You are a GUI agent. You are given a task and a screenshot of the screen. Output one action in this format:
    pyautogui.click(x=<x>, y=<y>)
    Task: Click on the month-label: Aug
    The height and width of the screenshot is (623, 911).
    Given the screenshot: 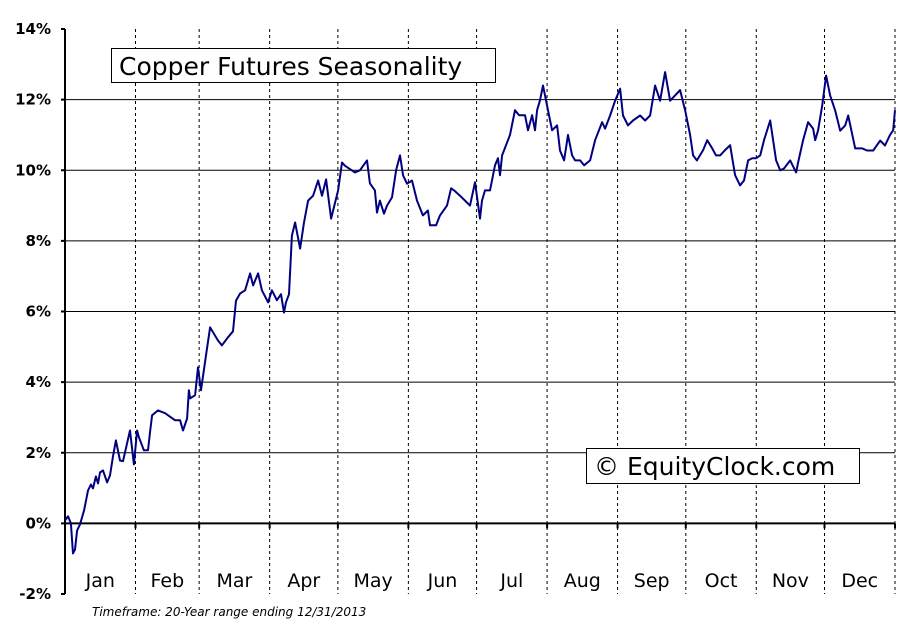 What is the action you would take?
    pyautogui.click(x=582, y=581)
    